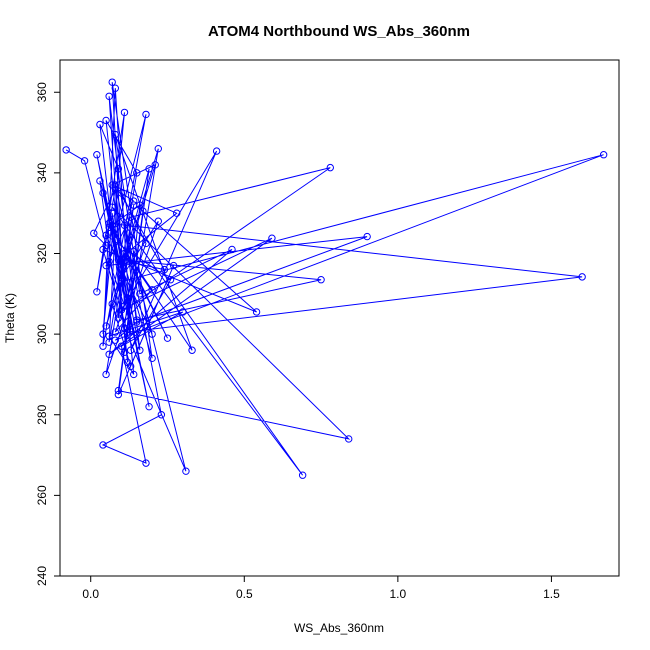 The image size is (650, 650). I want to click on y-tick-label: 240, so click(42, 576).